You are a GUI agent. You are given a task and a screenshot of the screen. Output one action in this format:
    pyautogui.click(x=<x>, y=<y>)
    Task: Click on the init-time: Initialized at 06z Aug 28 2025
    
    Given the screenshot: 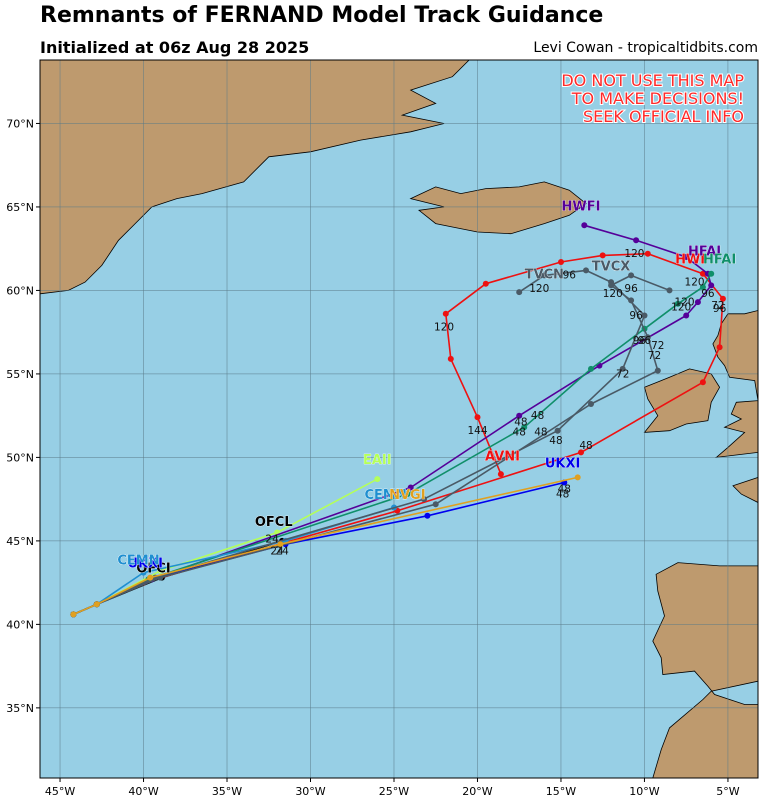 What is the action you would take?
    pyautogui.click(x=175, y=47)
    